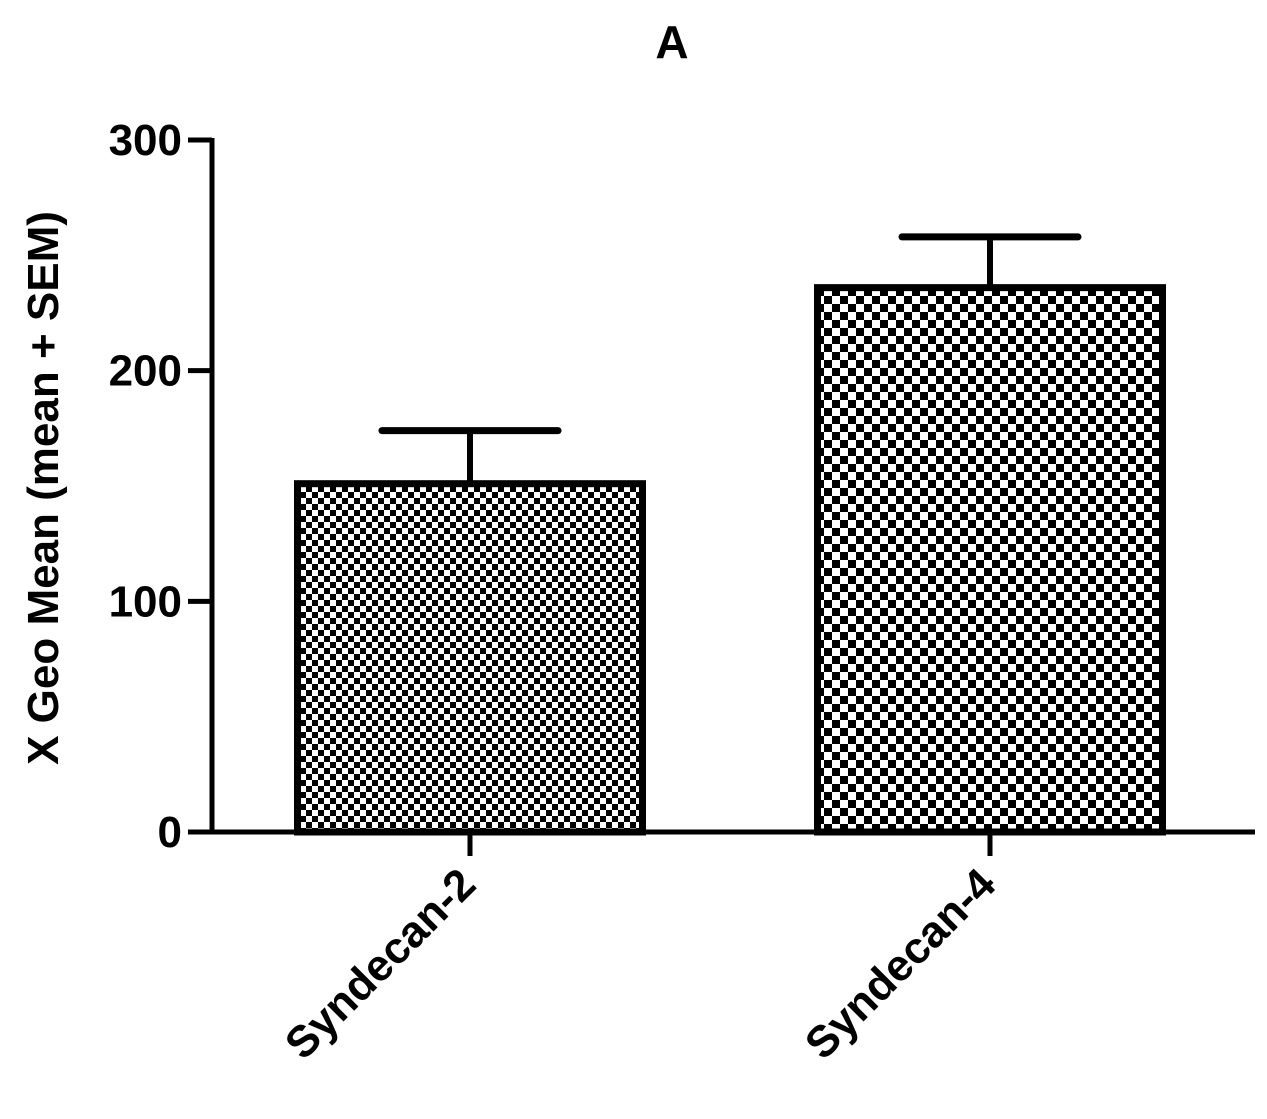 This screenshot has height=1119, width=1267. What do you see at coordinates (901, 964) in the screenshot?
I see `x-tick-label: Syndecan-4` at bounding box center [901, 964].